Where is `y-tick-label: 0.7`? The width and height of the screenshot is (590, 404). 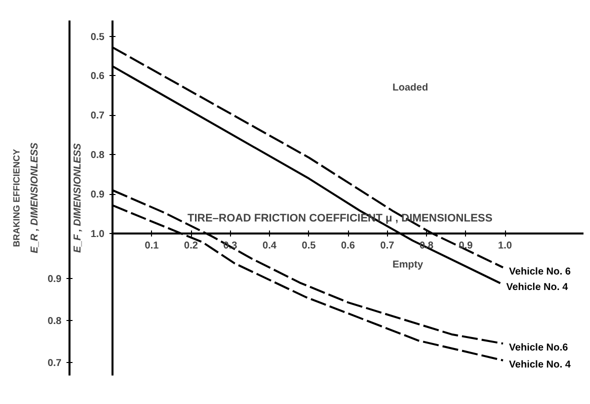
y-tick-label: 0.7 is located at coordinates (97, 116).